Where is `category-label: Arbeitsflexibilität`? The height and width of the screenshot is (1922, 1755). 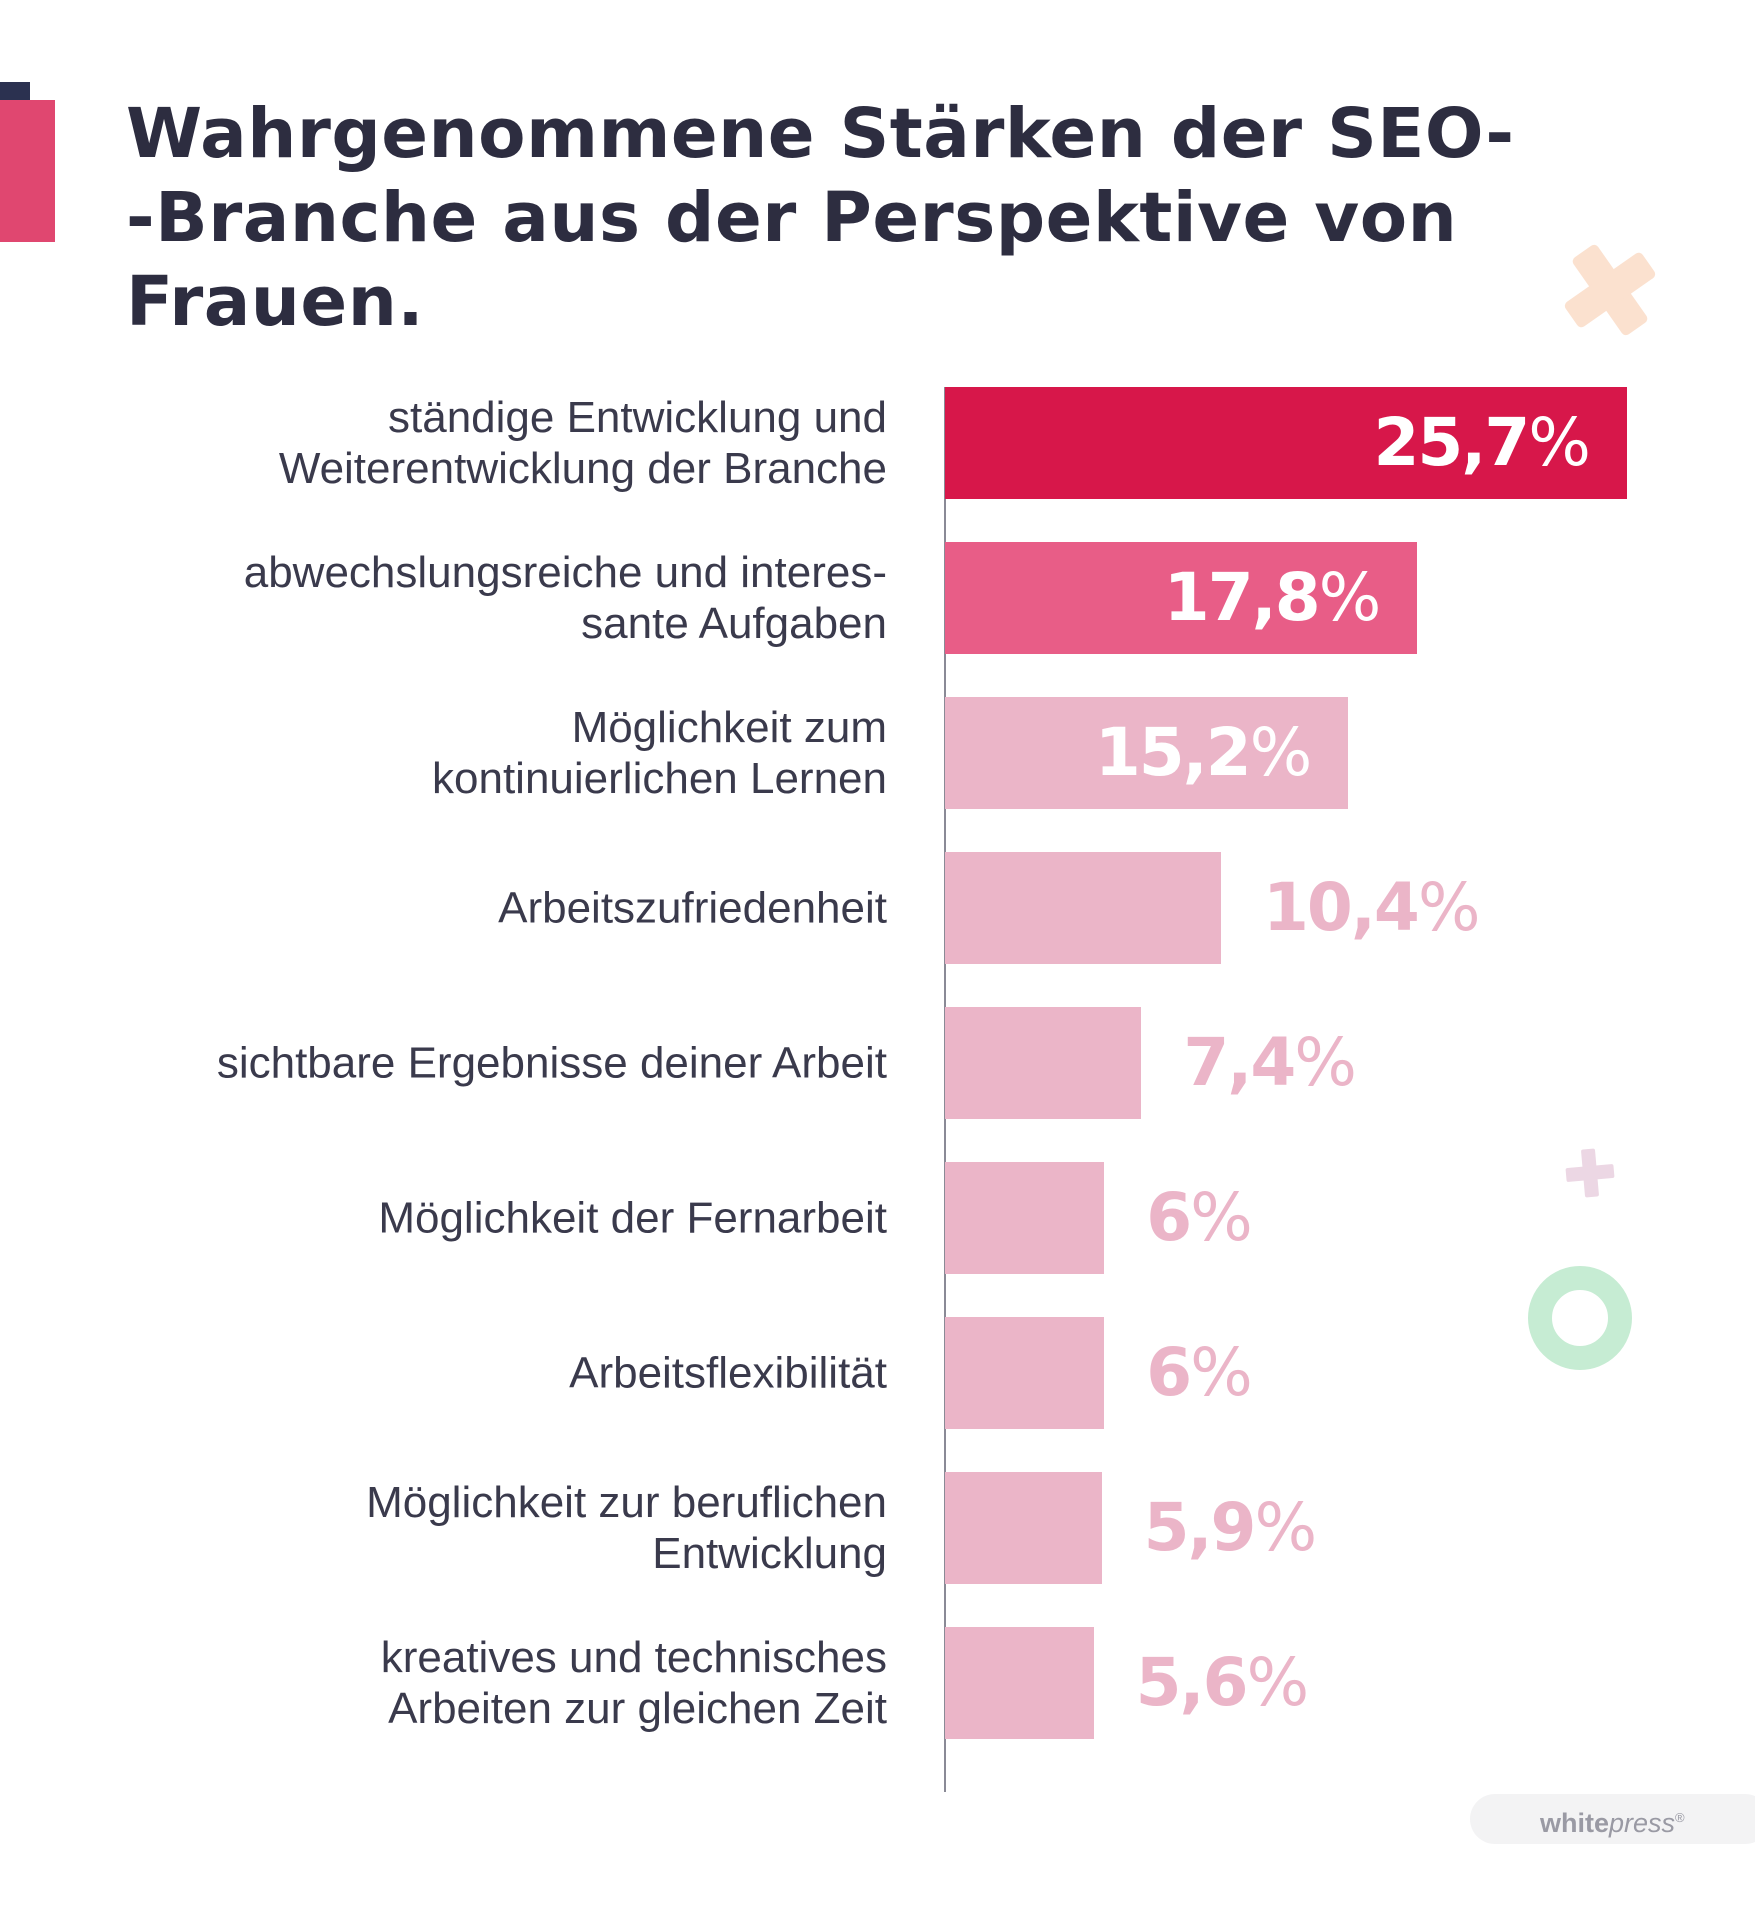
category-label: Arbeitsflexibilität is located at coordinates (477, 1373).